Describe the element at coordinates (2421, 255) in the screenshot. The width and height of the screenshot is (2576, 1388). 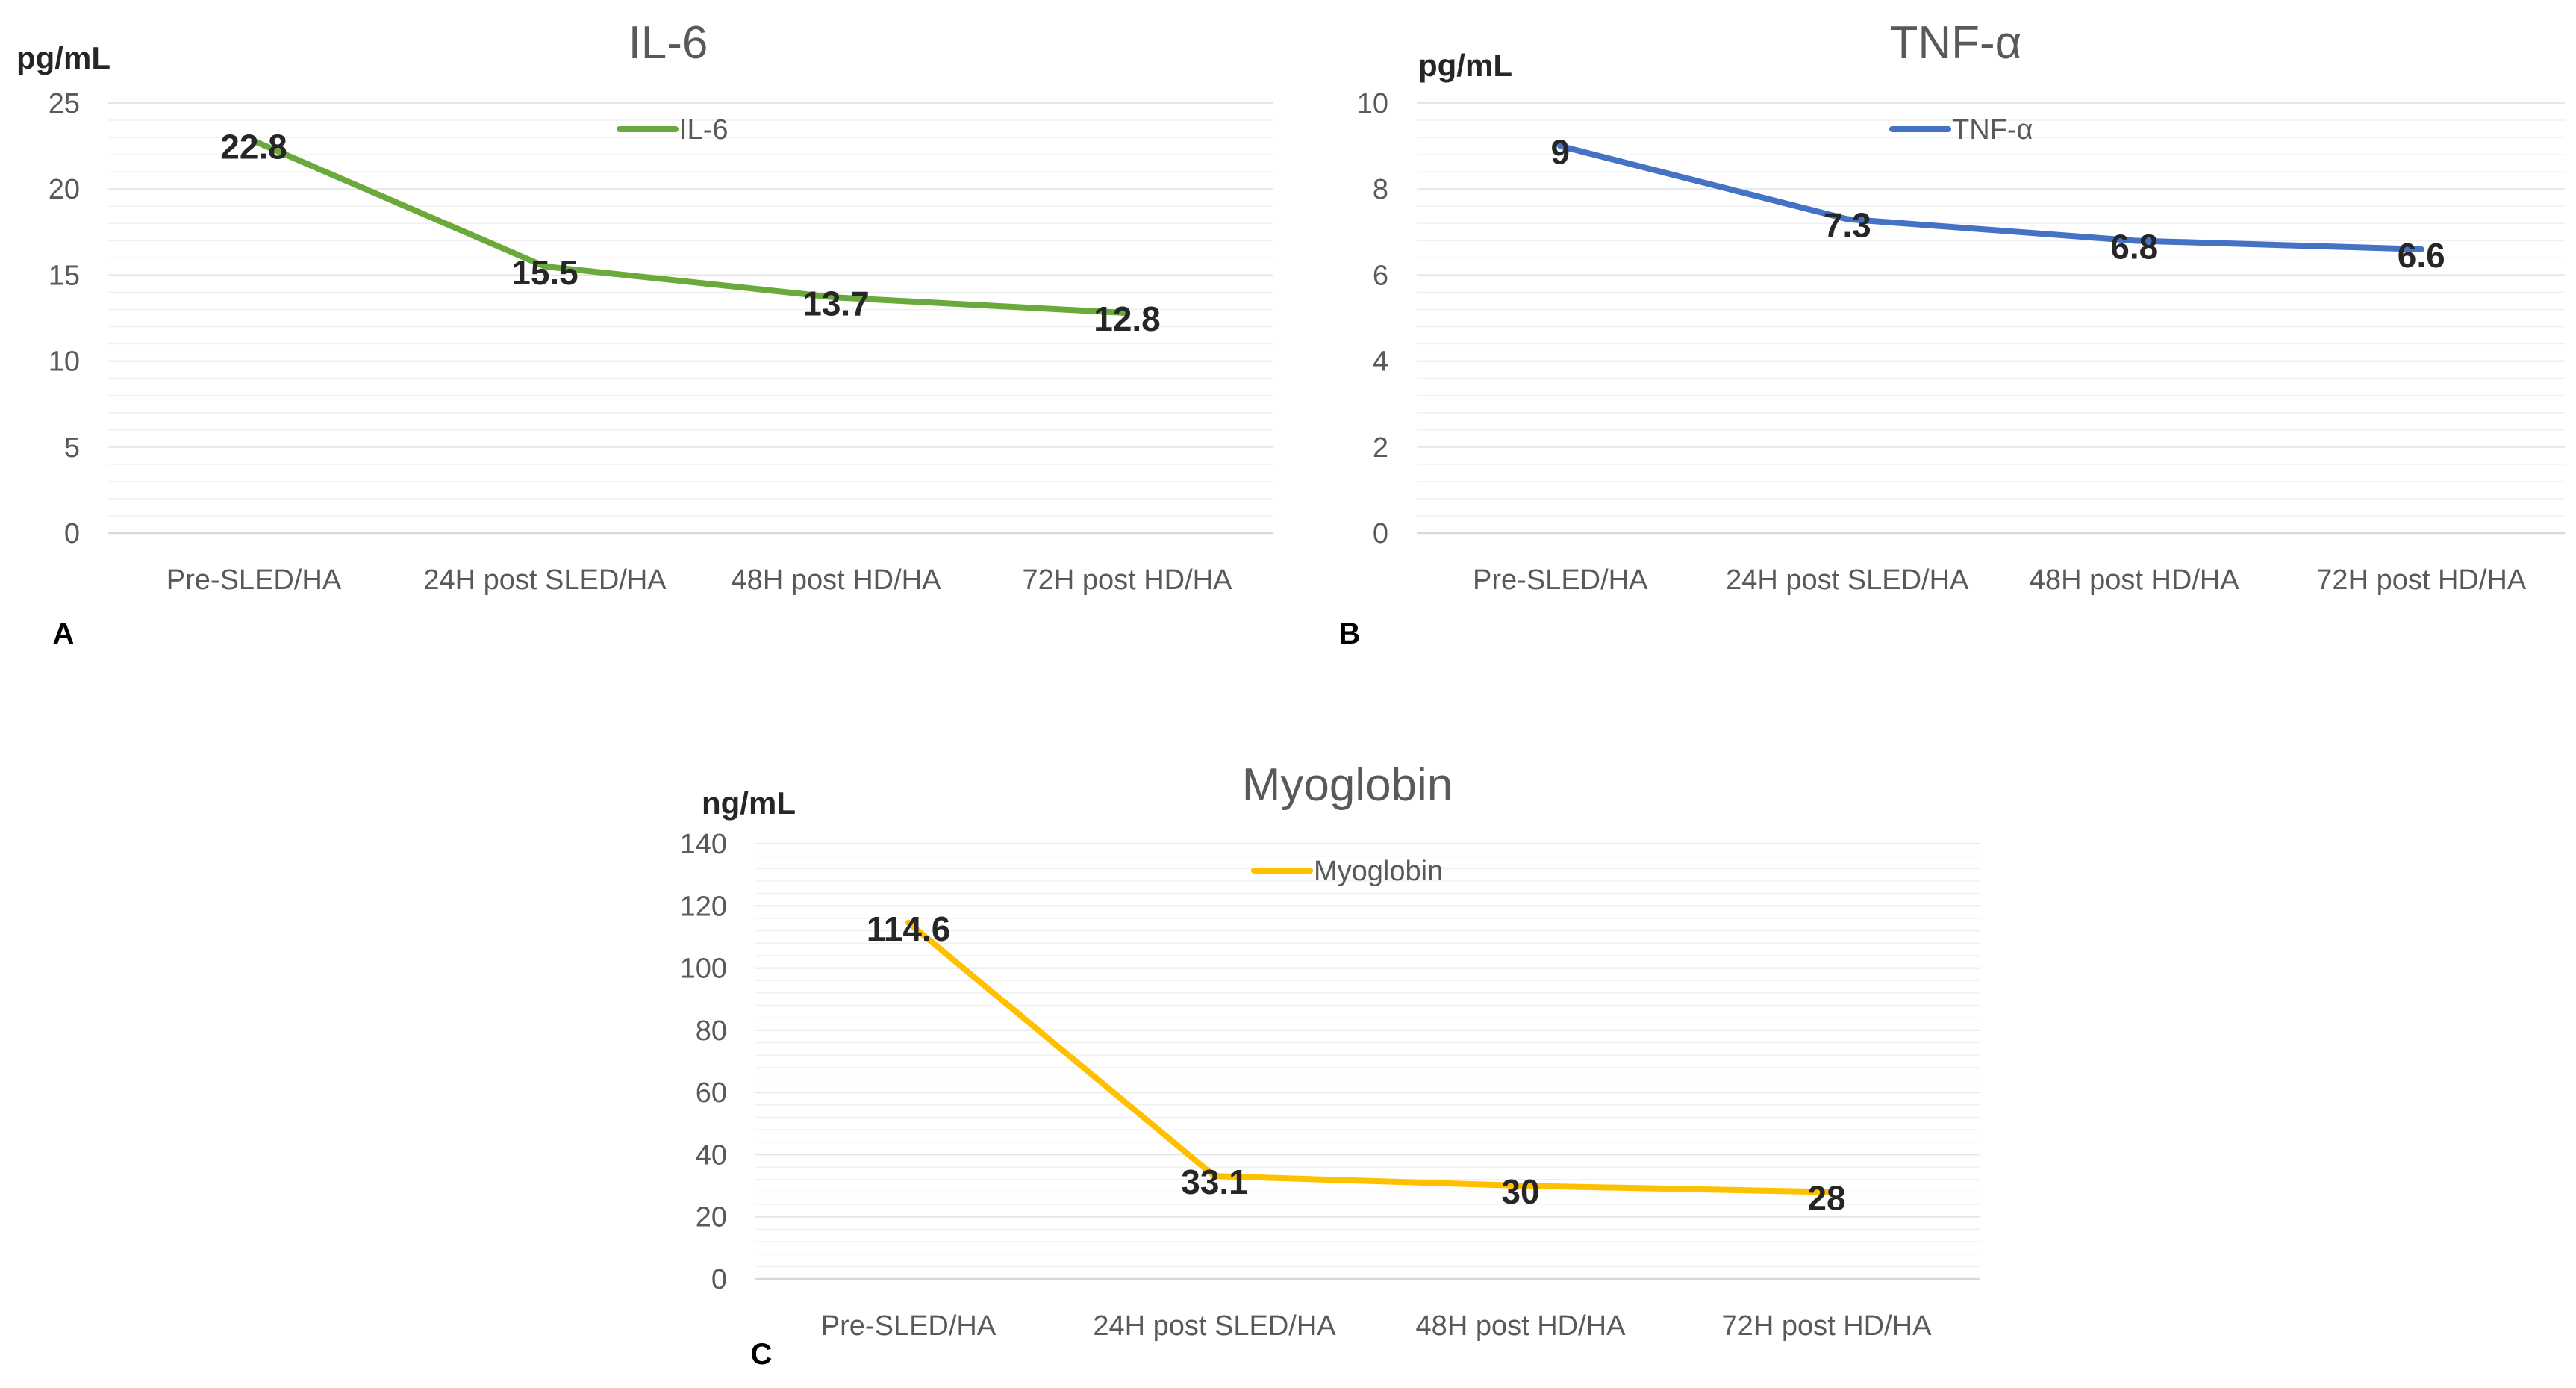
I see `data-label: 6.6` at that location.